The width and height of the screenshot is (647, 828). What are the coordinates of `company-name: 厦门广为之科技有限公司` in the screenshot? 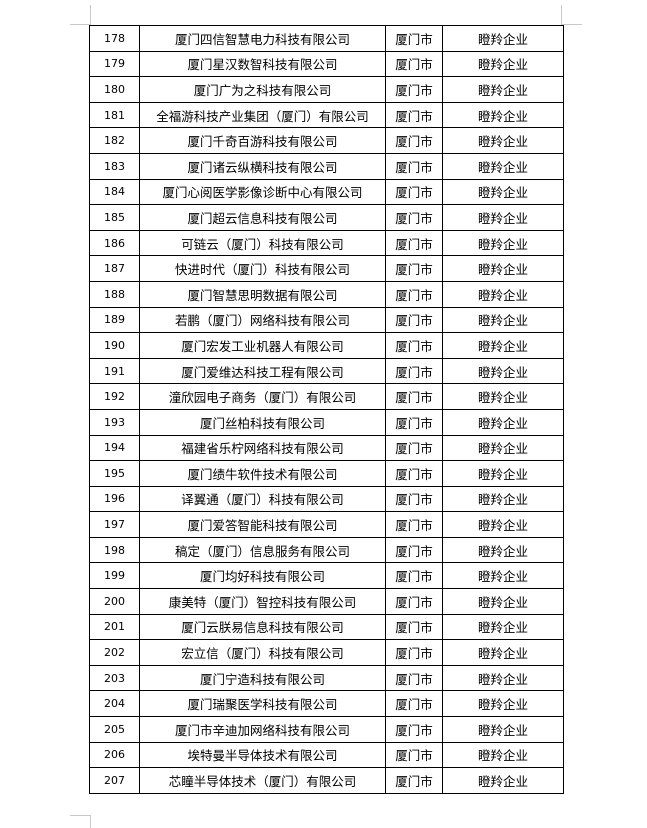 It's located at (262, 89).